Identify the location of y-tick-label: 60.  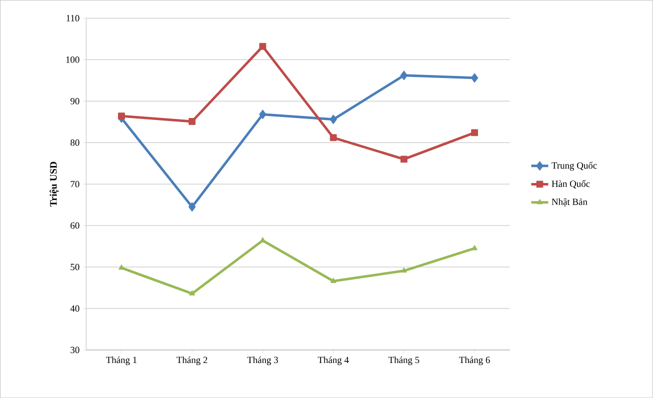
(75, 225).